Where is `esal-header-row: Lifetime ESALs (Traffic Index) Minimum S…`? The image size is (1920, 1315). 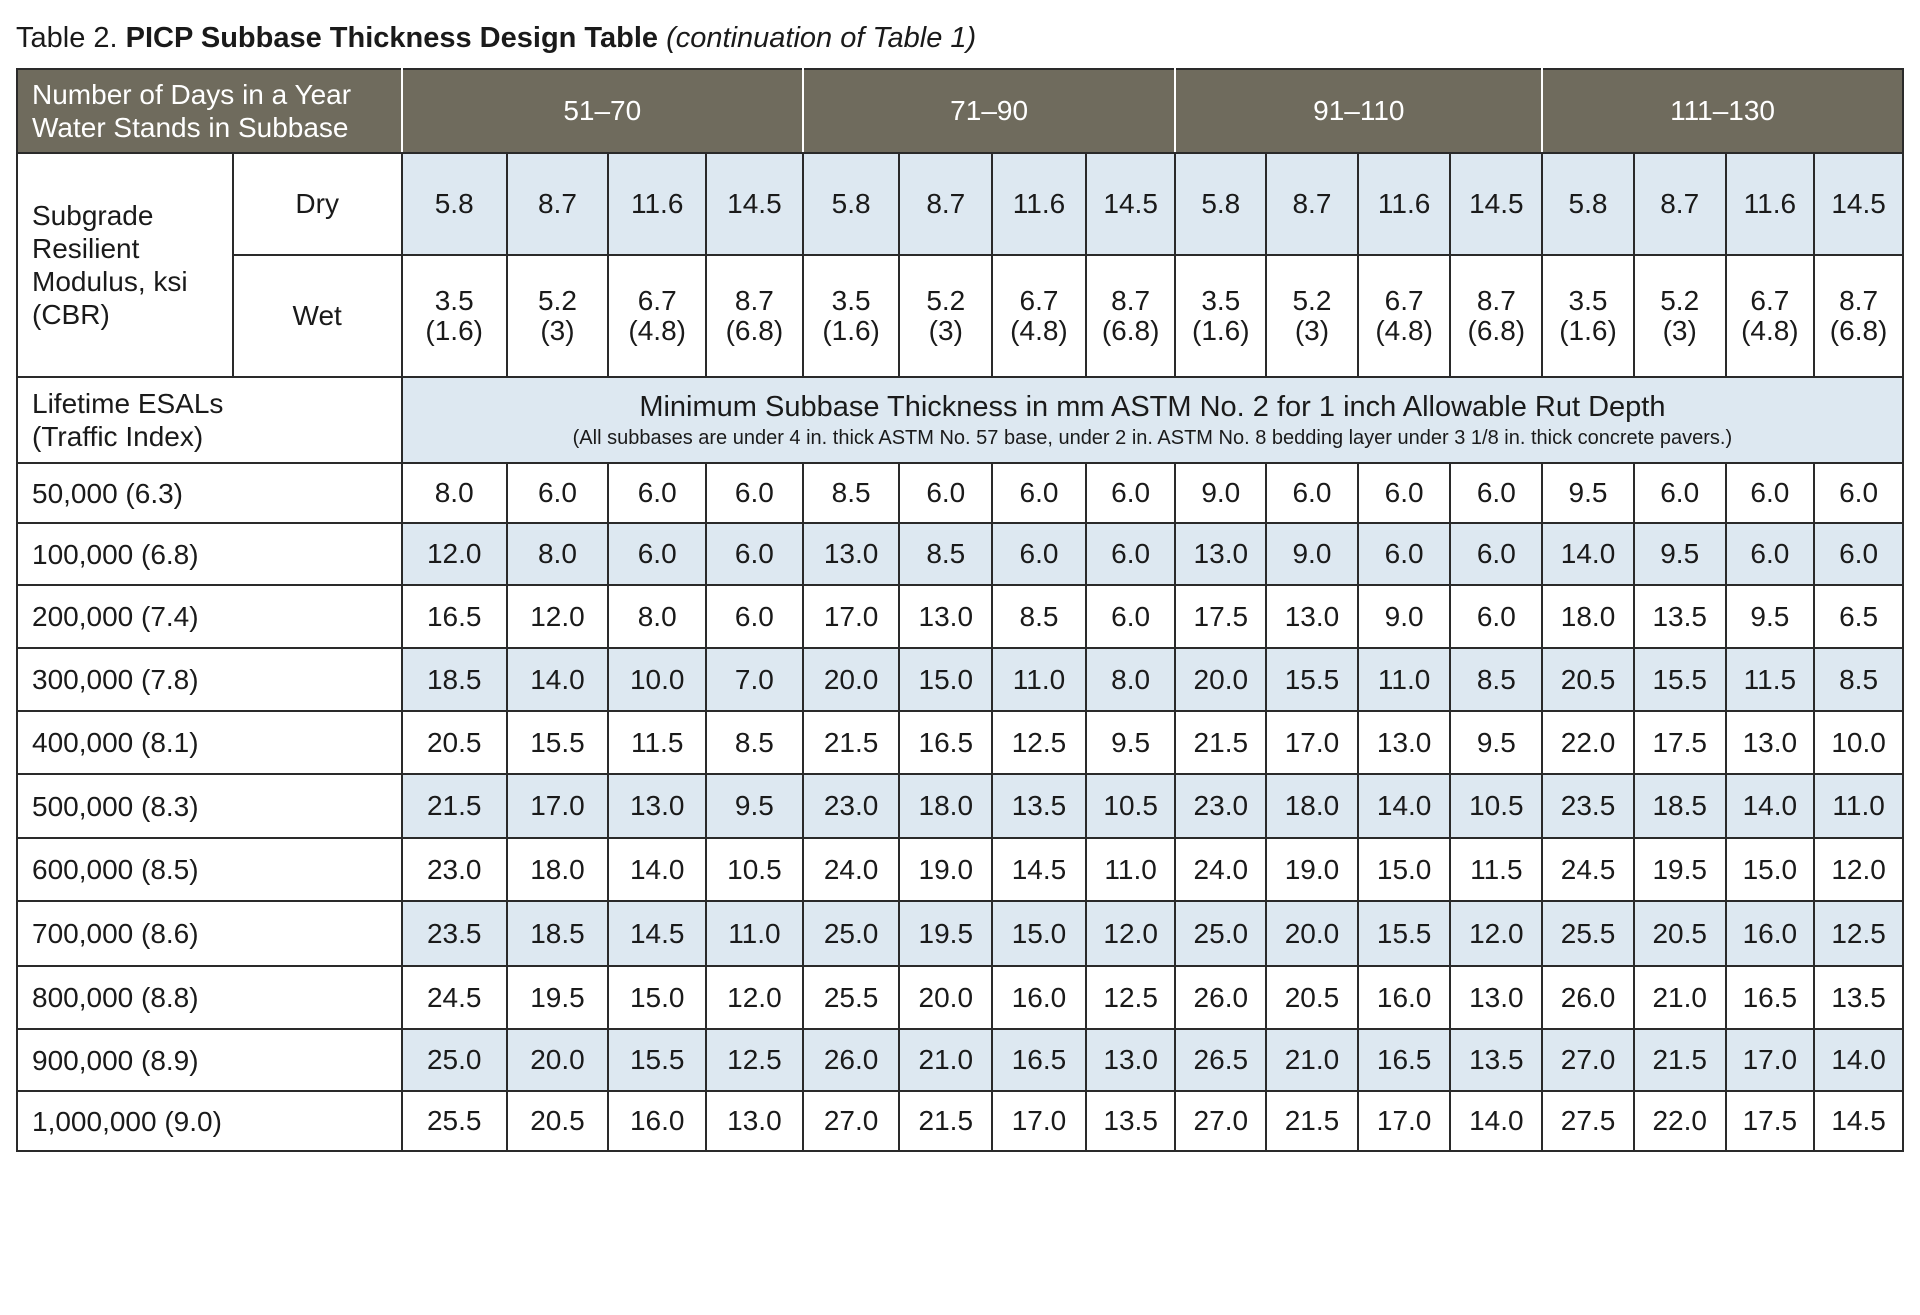 esal-header-row: Lifetime ESALs (Traffic Index) Minimum S… is located at coordinates (960, 420).